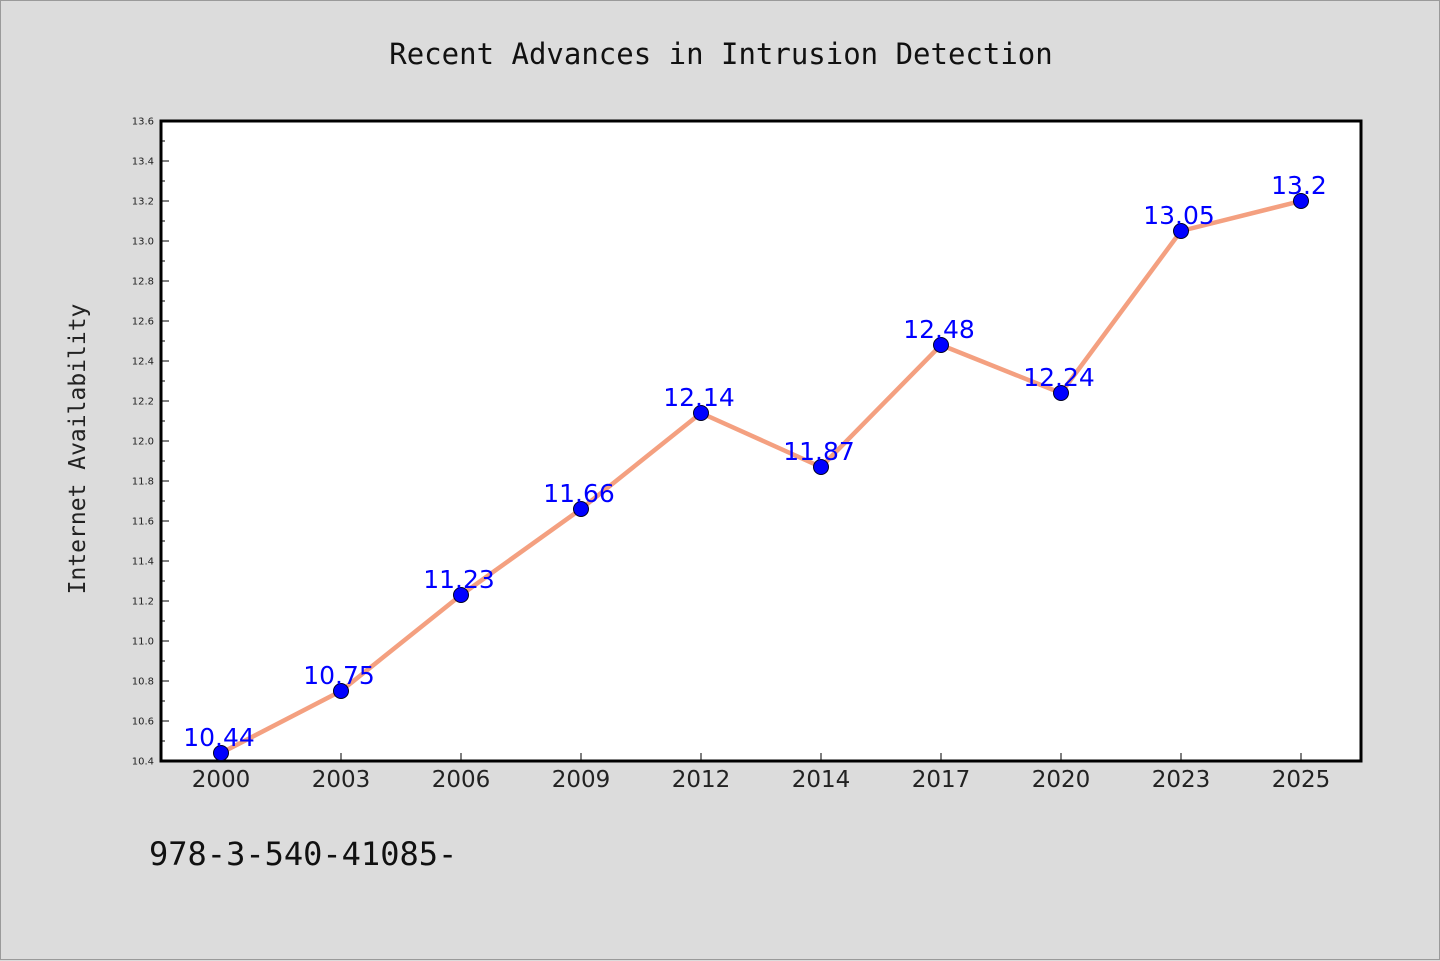 This screenshot has height=961, width=1440. I want to click on y-tick-label: 13.6, so click(143, 122).